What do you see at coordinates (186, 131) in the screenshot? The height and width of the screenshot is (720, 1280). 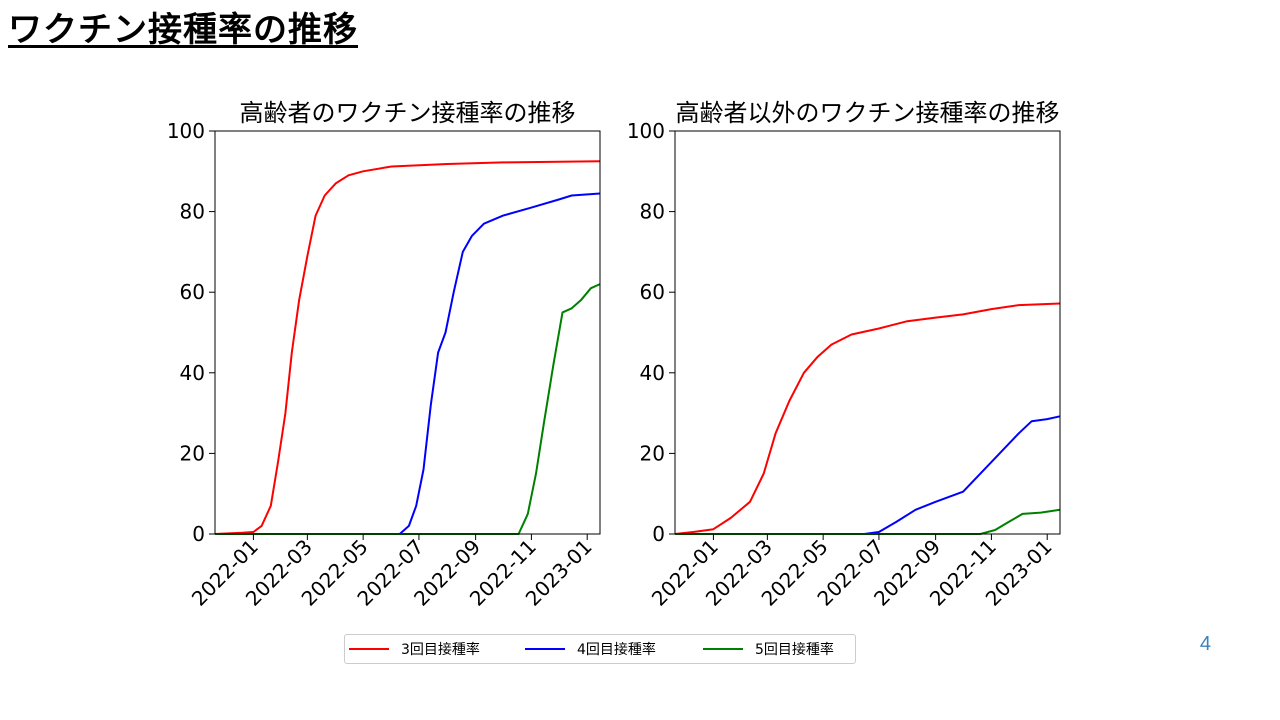 I see `y-tick-label-elderly-100: 100` at bounding box center [186, 131].